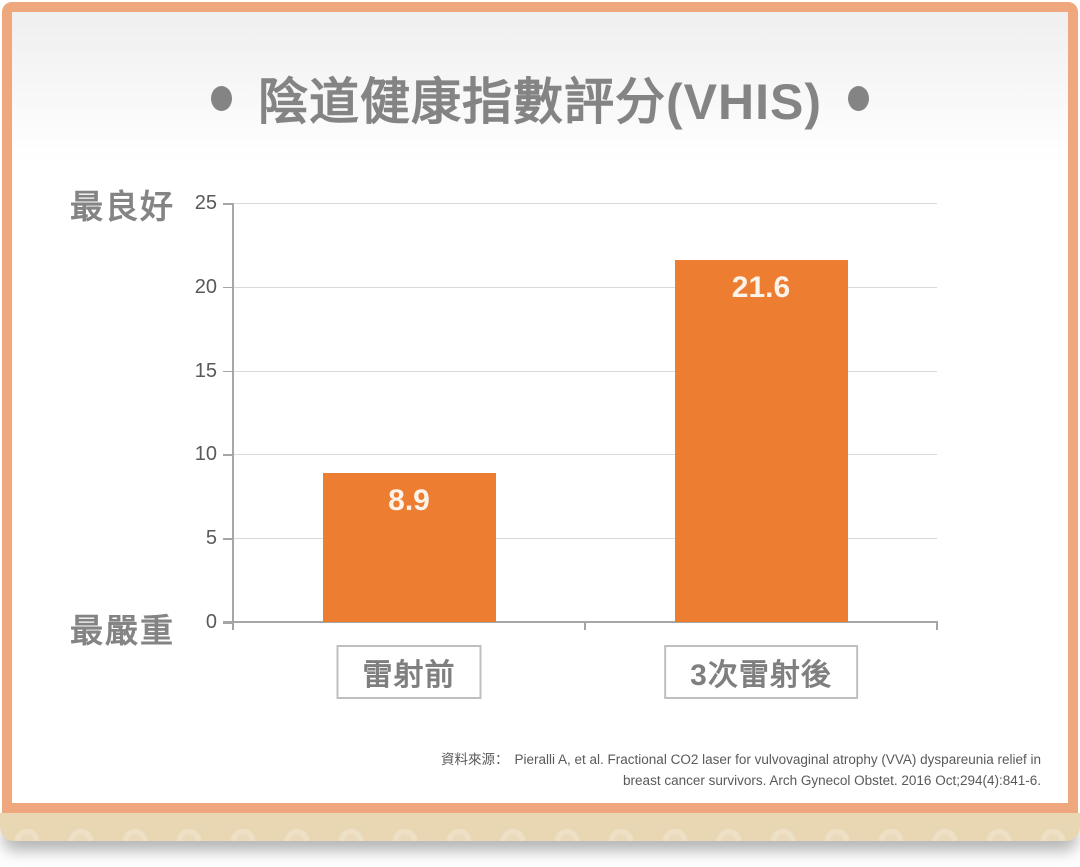 Image resolution: width=1080 pixels, height=867 pixels. Describe the element at coordinates (211, 622) in the screenshot. I see `y-tick-label-0: 0` at that location.